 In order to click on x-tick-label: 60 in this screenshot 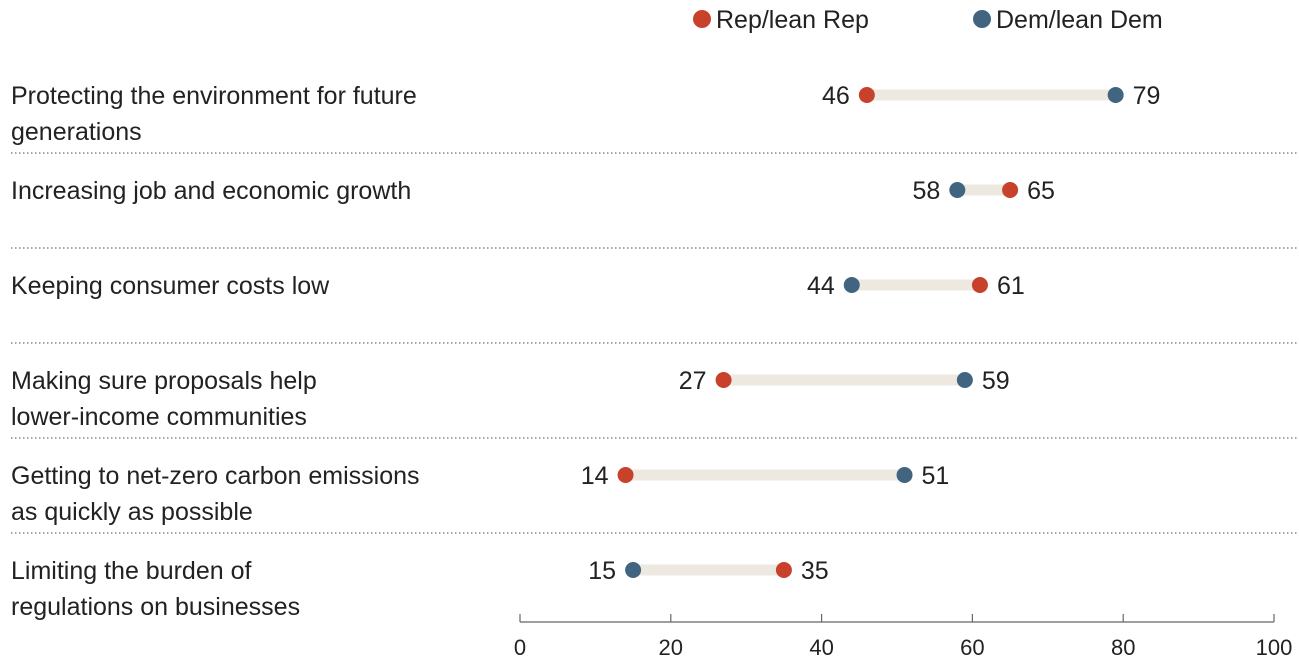, I will do `click(972, 647)`.